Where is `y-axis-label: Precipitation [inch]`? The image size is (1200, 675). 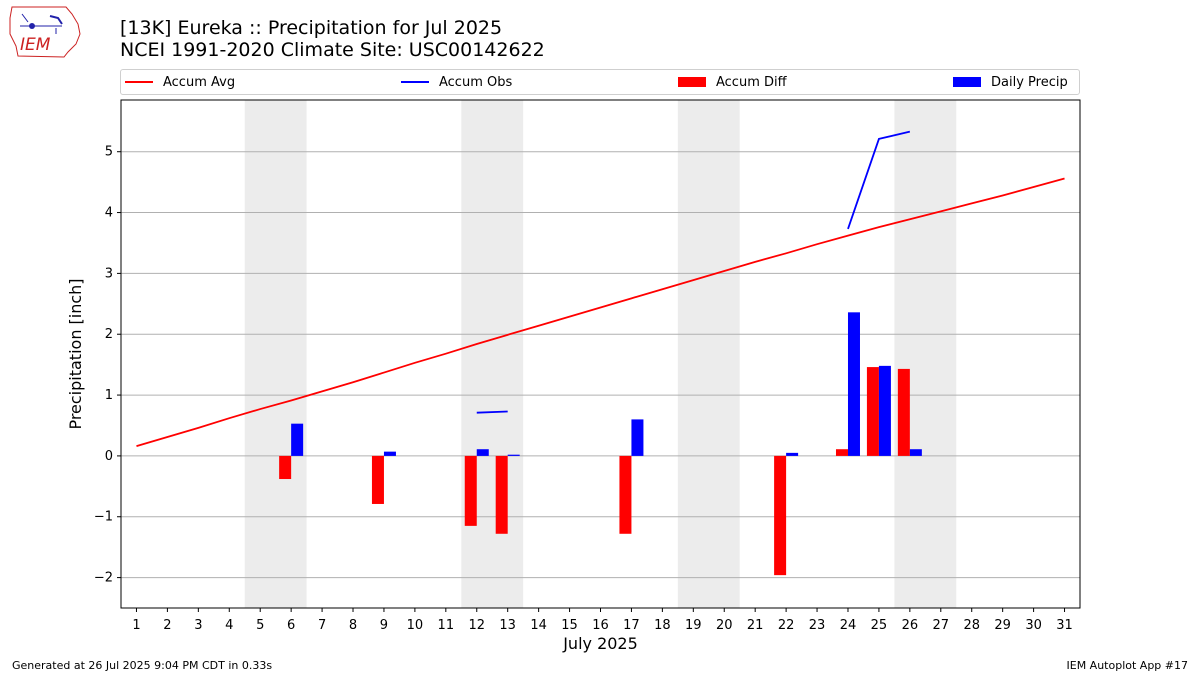
y-axis-label: Precipitation [inch] is located at coordinates (75, 353).